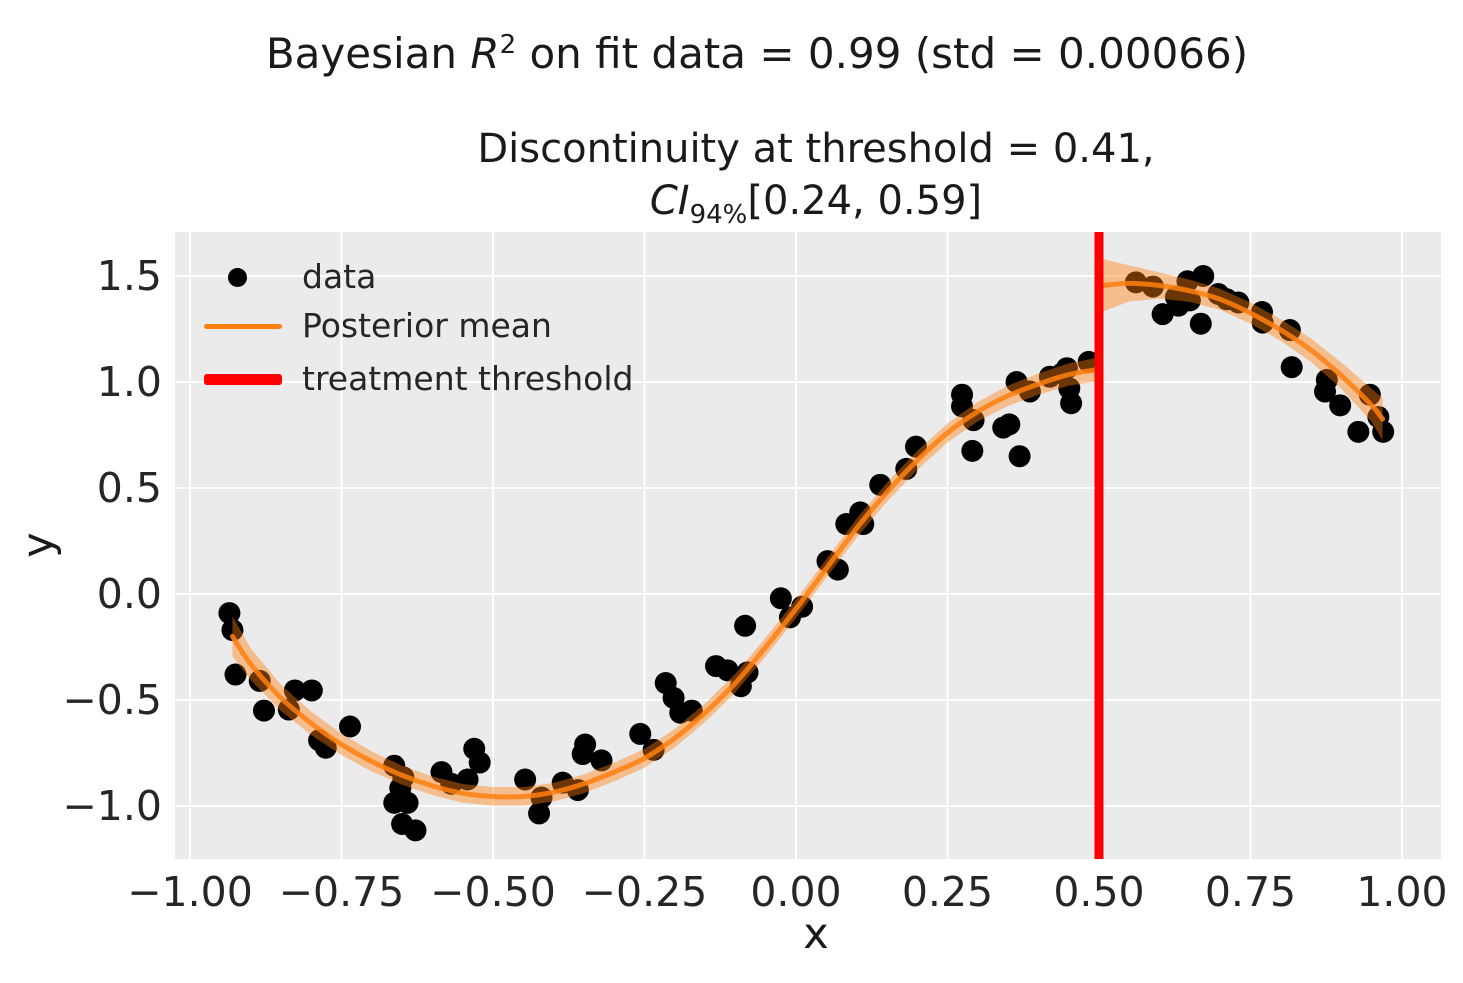  Describe the element at coordinates (468, 378) in the screenshot. I see `legend-label: treatment threshold` at that location.